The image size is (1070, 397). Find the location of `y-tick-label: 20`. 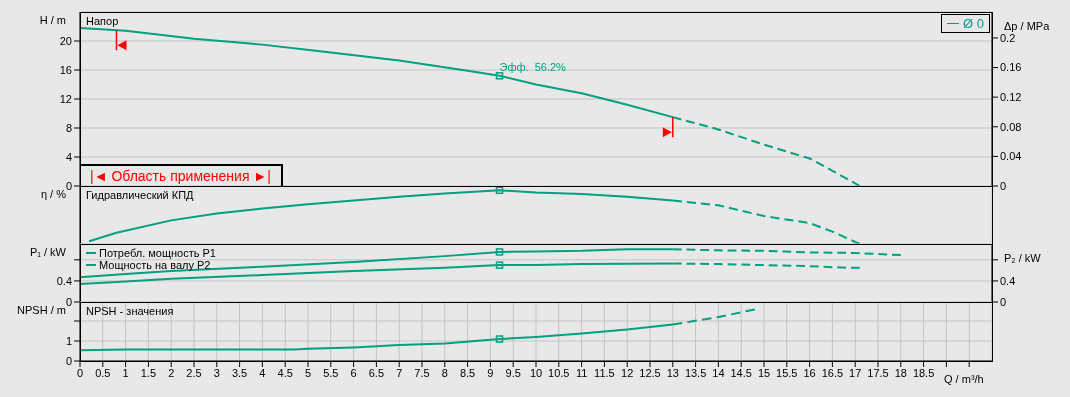

y-tick-label: 20 is located at coordinates (65, 40).